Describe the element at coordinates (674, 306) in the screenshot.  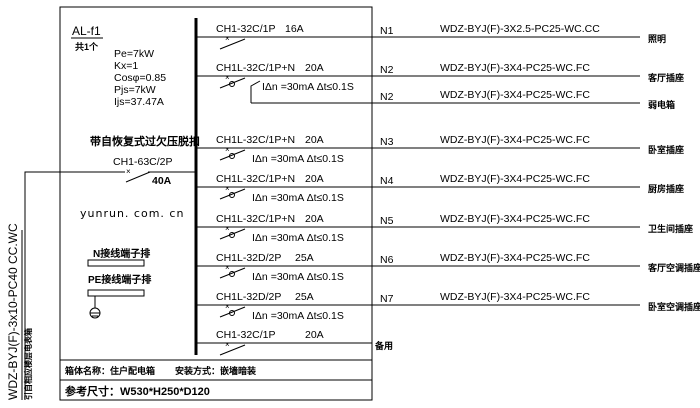
I see `circuit-description: 卧室空调插座` at that location.